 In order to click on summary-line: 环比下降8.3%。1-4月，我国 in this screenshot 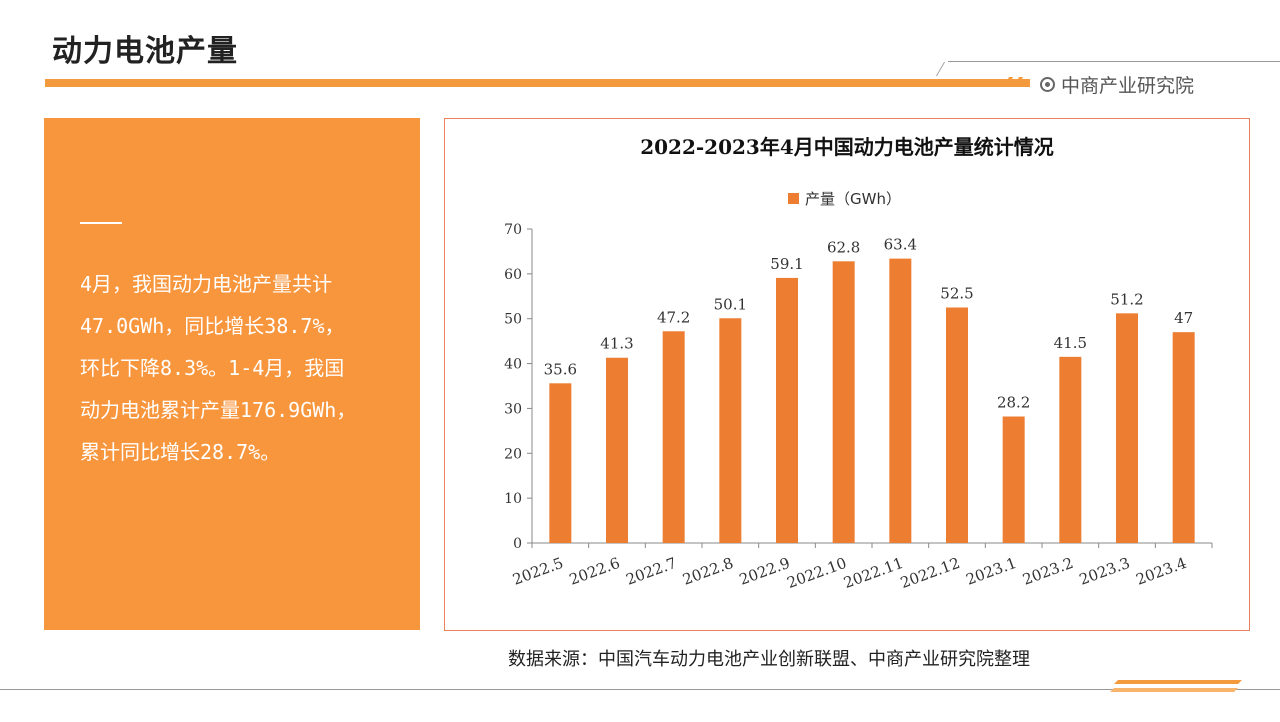, I will do `click(212, 368)`.